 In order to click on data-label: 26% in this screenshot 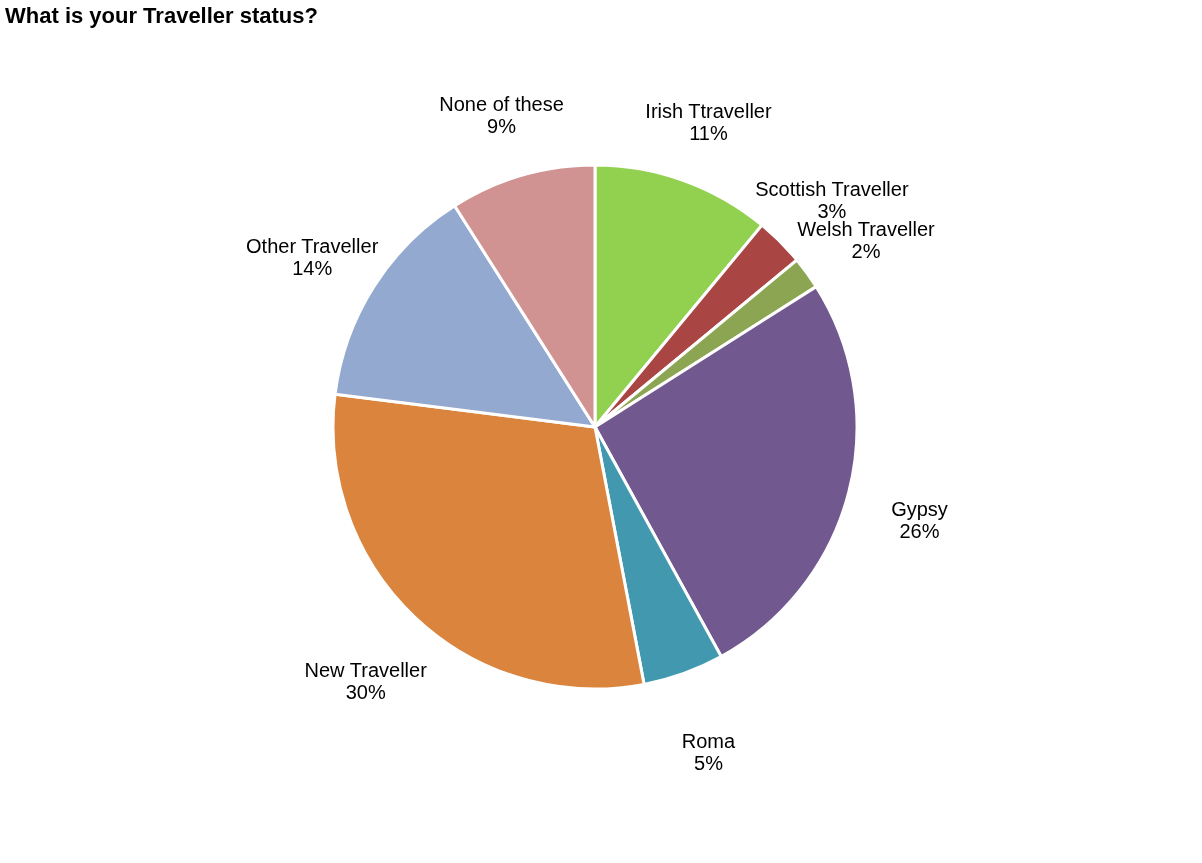, I will do `click(919, 531)`.